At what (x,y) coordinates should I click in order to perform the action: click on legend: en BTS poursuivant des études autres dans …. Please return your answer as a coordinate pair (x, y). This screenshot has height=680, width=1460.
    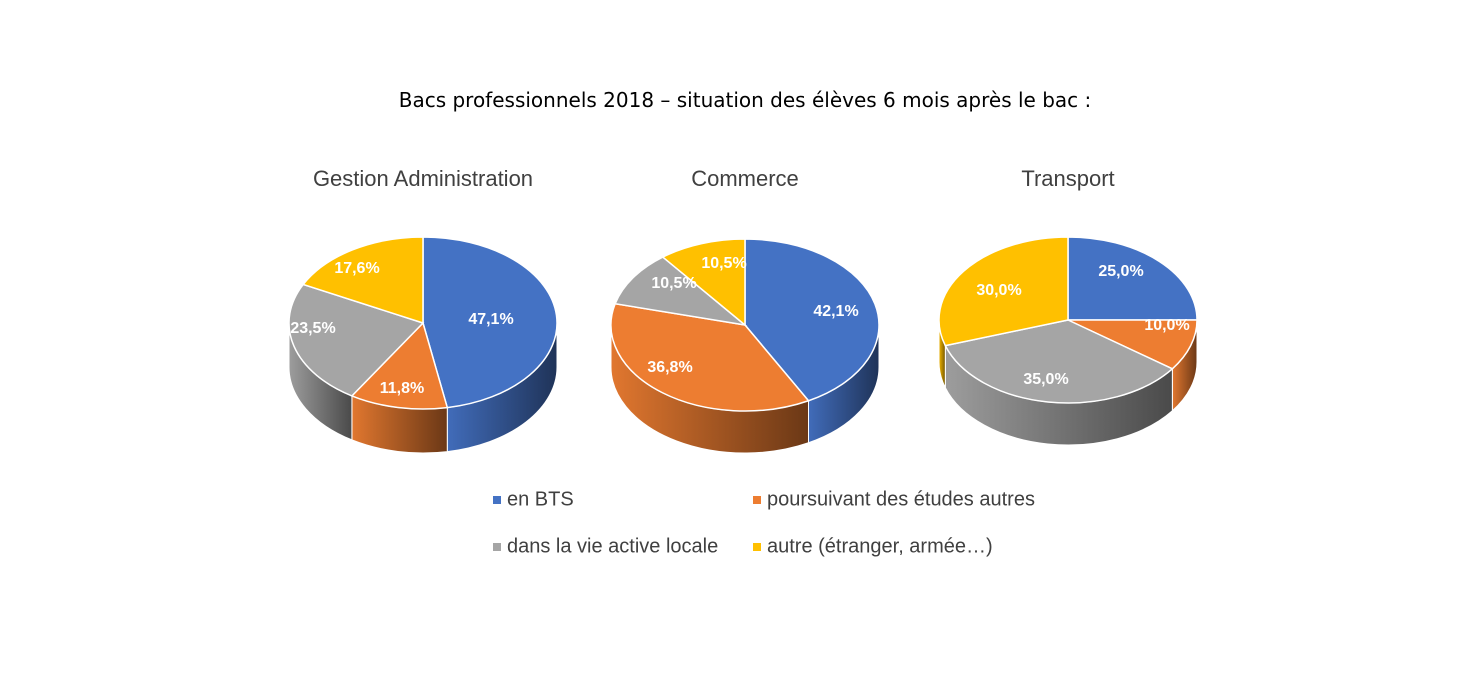
    Looking at the image, I should click on (764, 522).